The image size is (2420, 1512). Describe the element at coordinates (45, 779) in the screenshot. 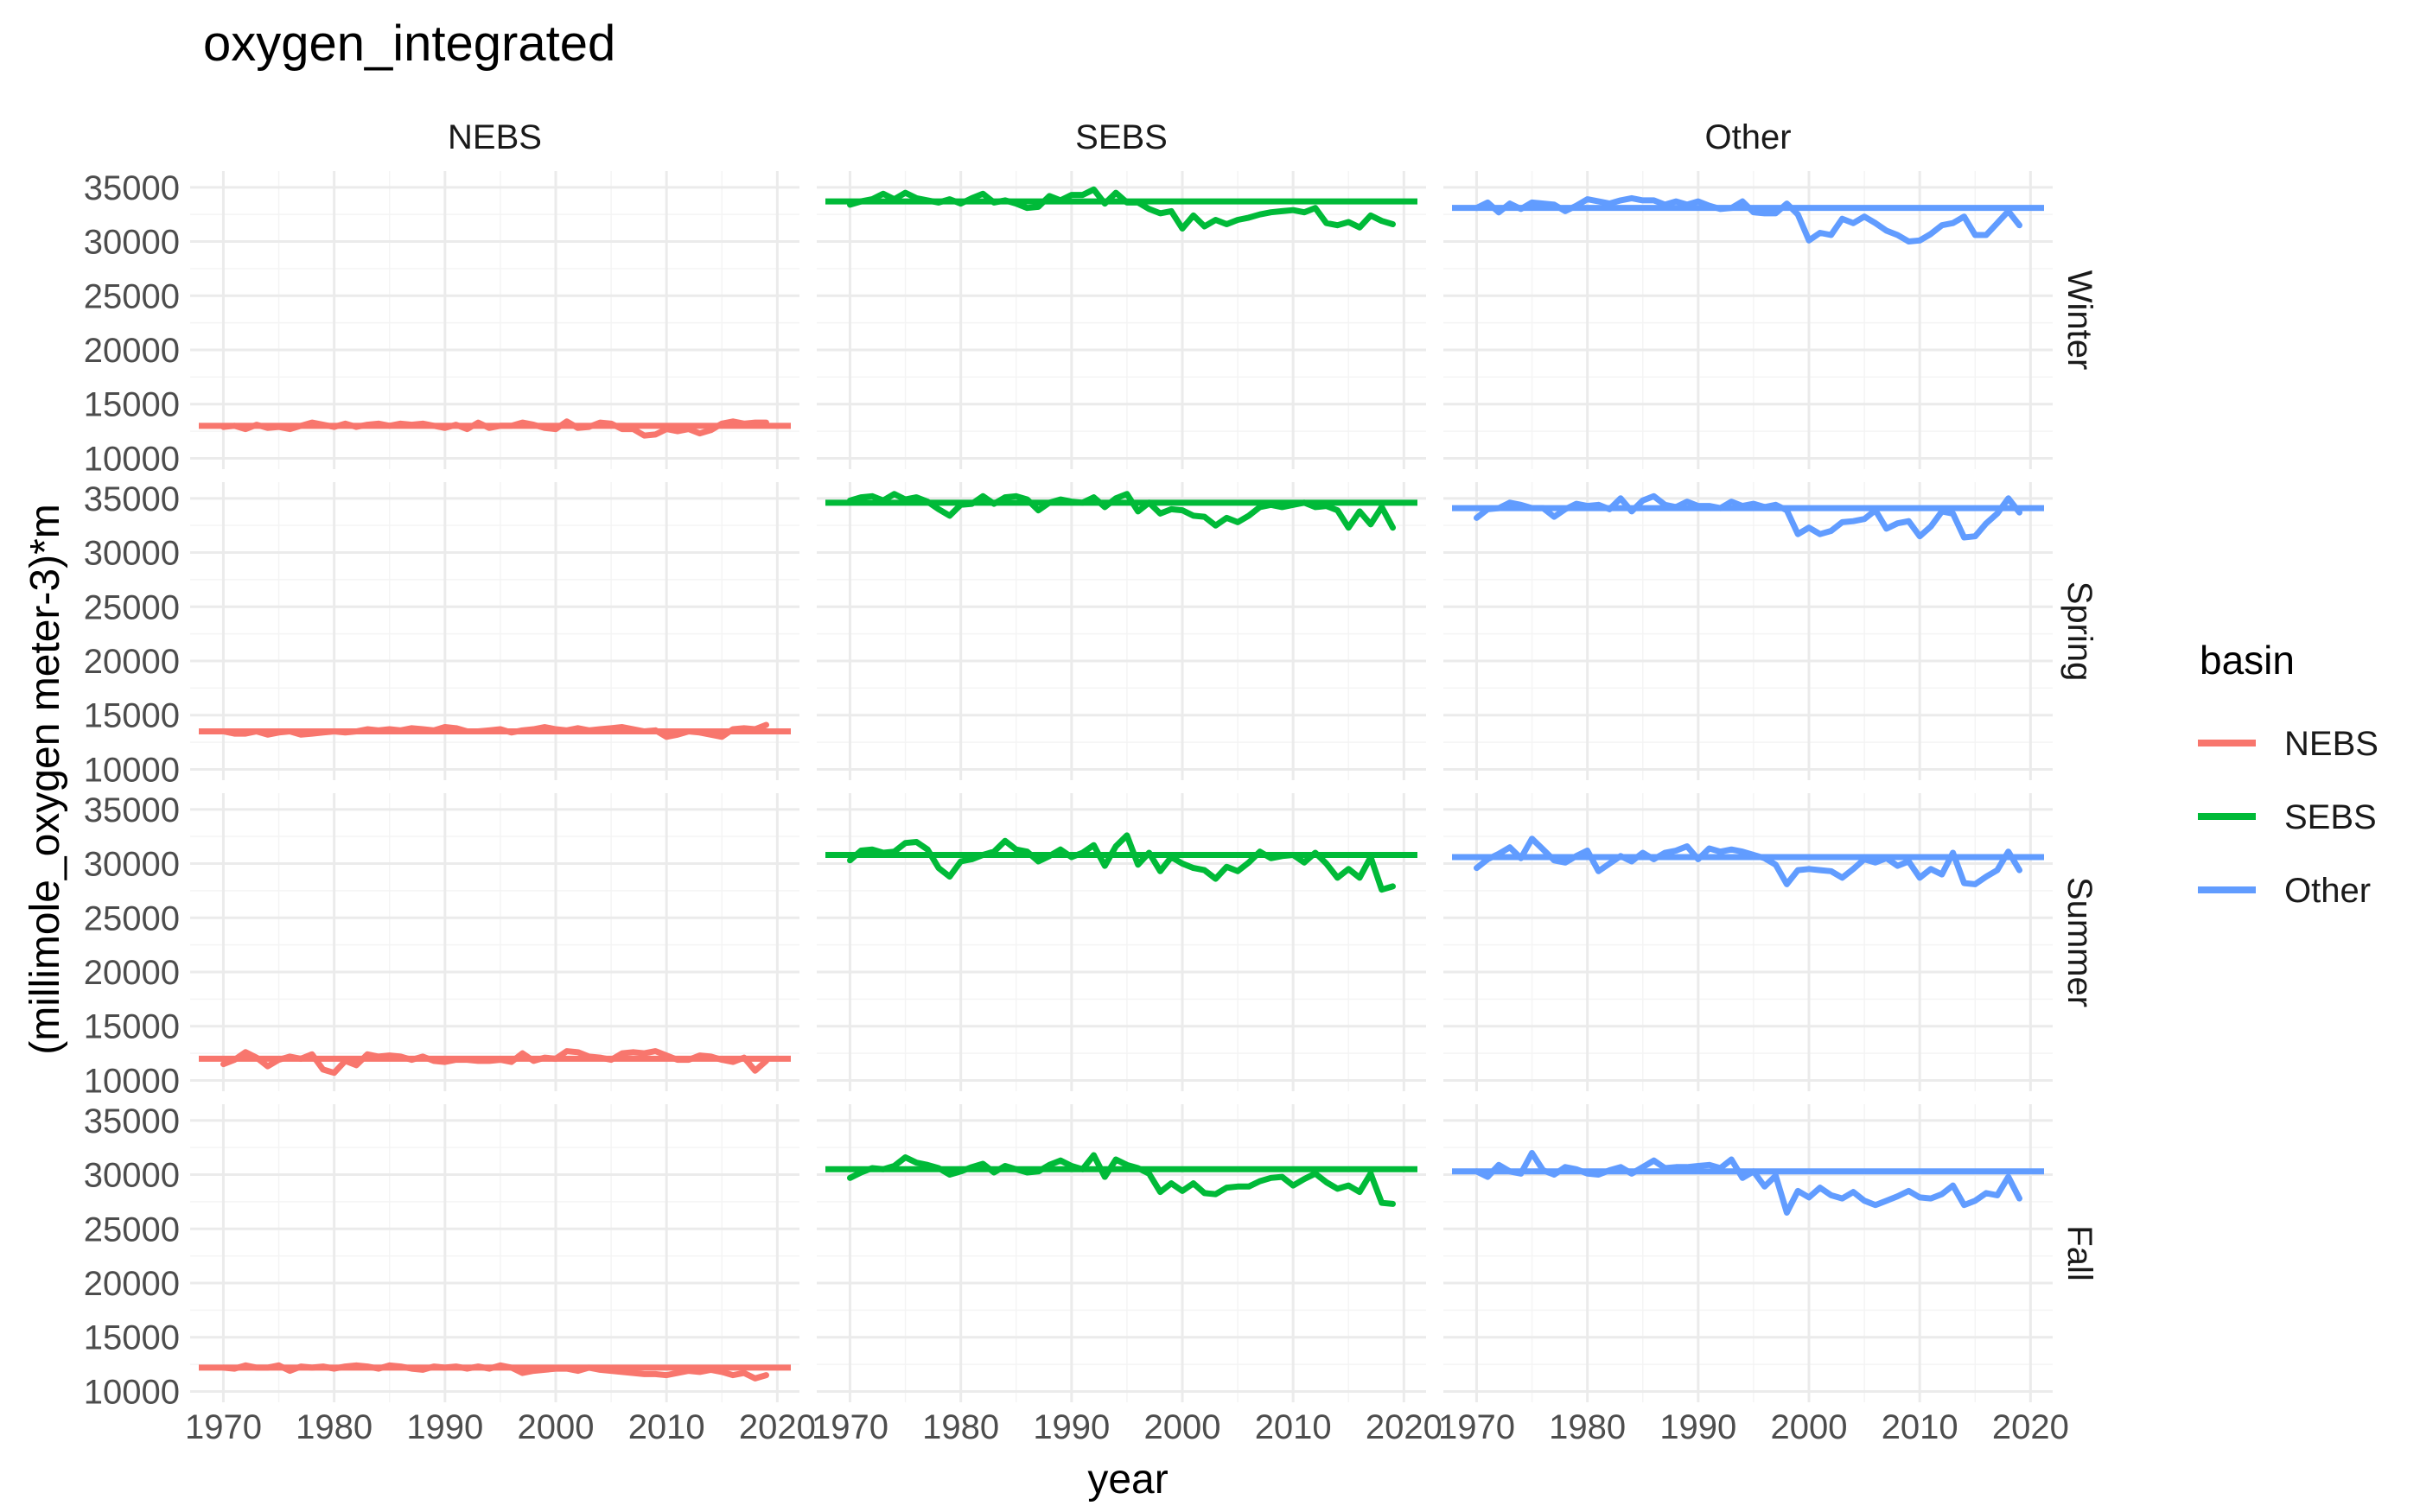

I see `y-axis-title: (millimole_oxygen meter-3)*m` at that location.